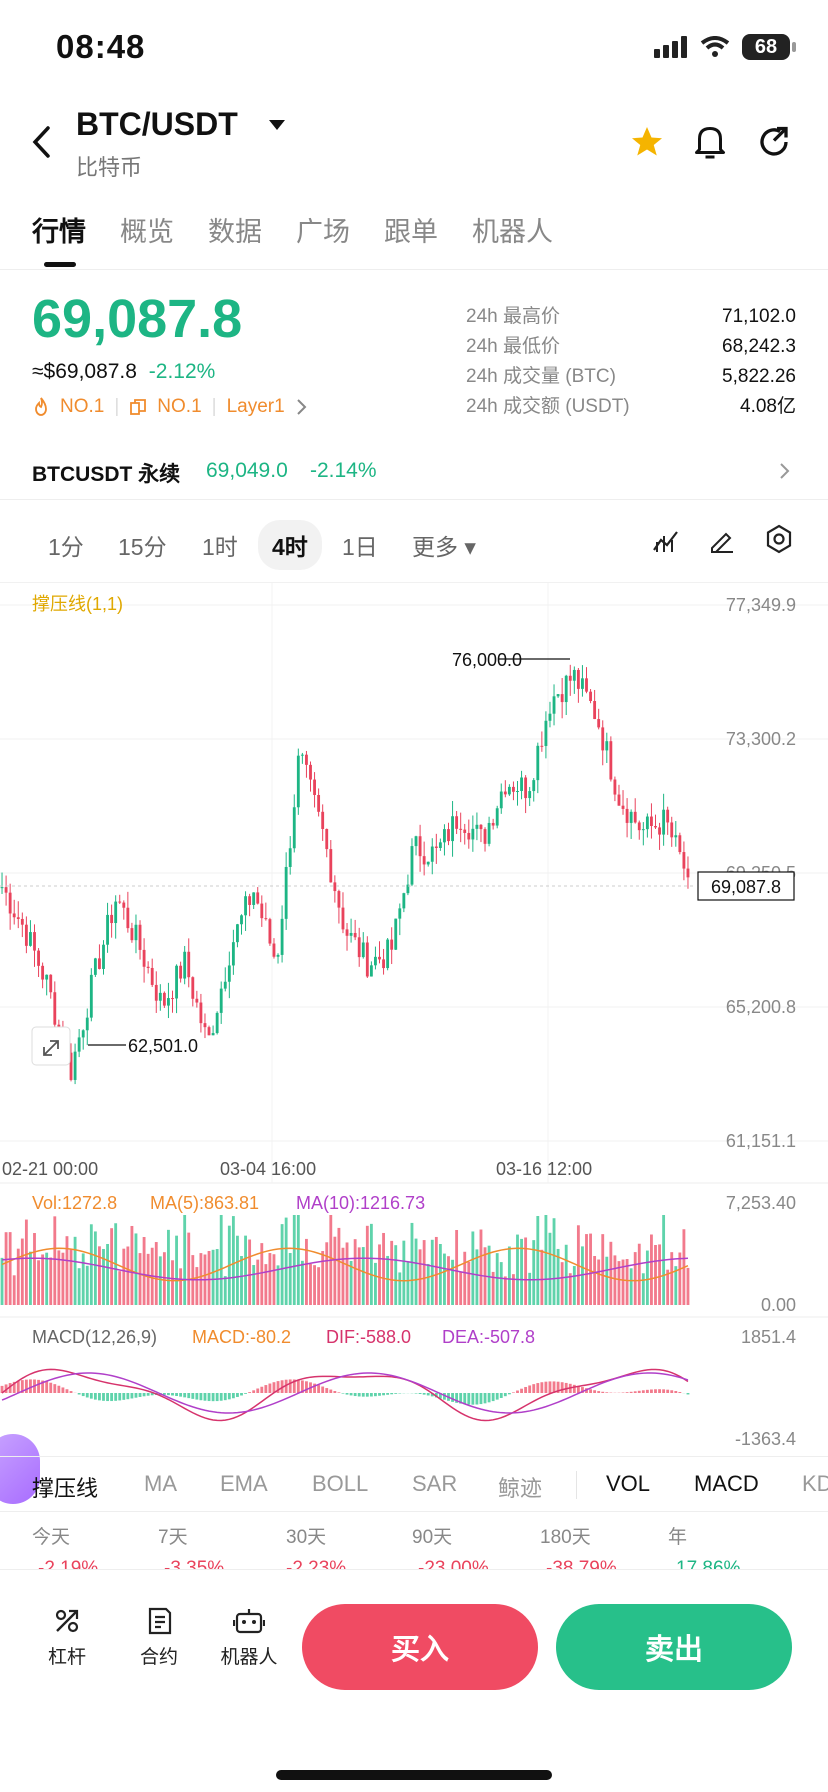 The width and height of the screenshot is (828, 1792). I want to click on tab-bots: 机器人, so click(512, 232).